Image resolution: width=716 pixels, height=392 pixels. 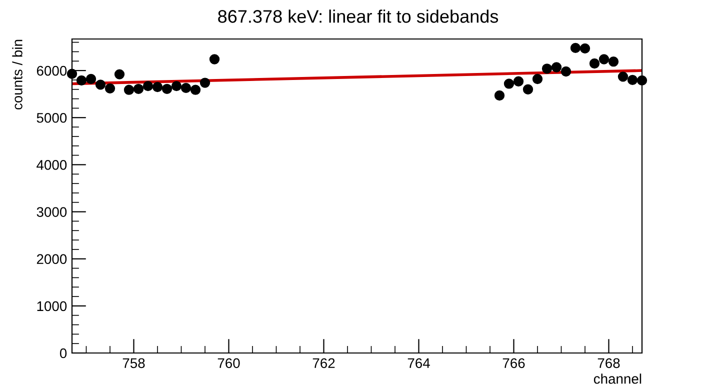 I want to click on chart-title: 867.378 keV: linear fit to sidebands, so click(x=358, y=16).